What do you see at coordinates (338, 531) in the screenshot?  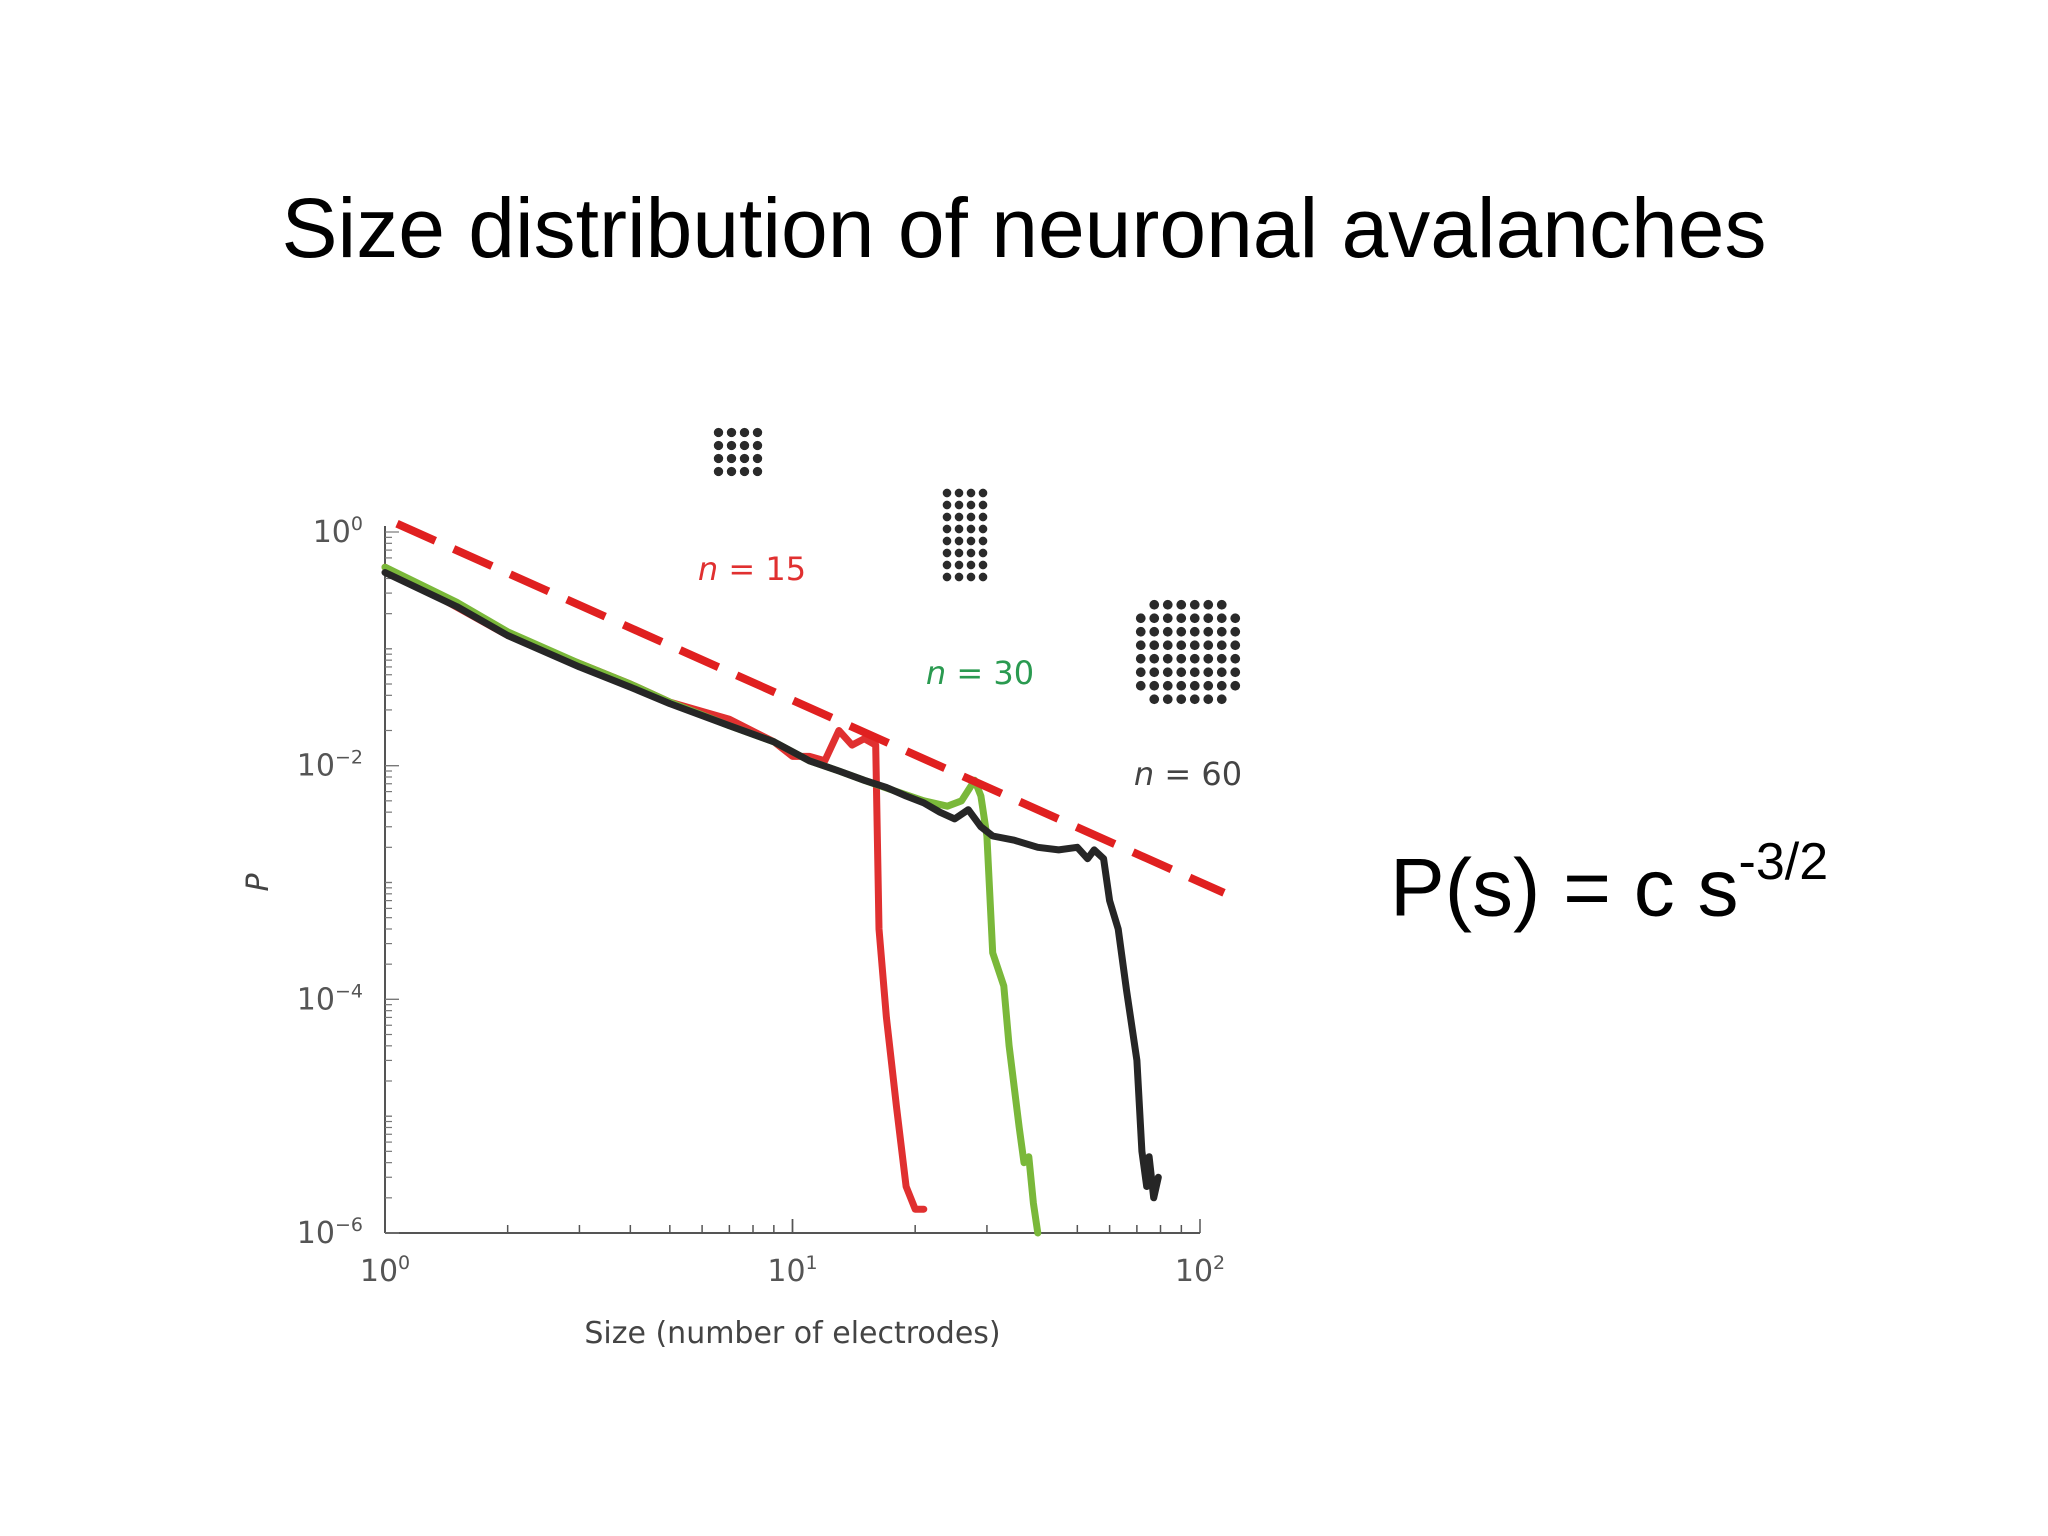 I see `y-tick-label: 10⁰` at bounding box center [338, 531].